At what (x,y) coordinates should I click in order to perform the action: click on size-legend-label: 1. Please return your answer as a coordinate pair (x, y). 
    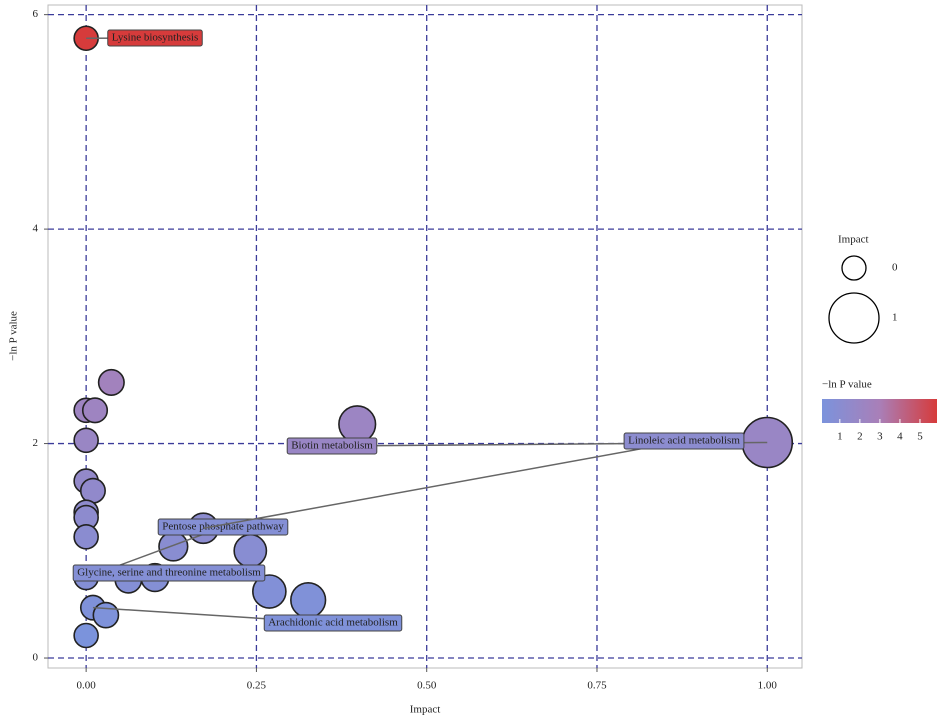
    Looking at the image, I should click on (895, 318).